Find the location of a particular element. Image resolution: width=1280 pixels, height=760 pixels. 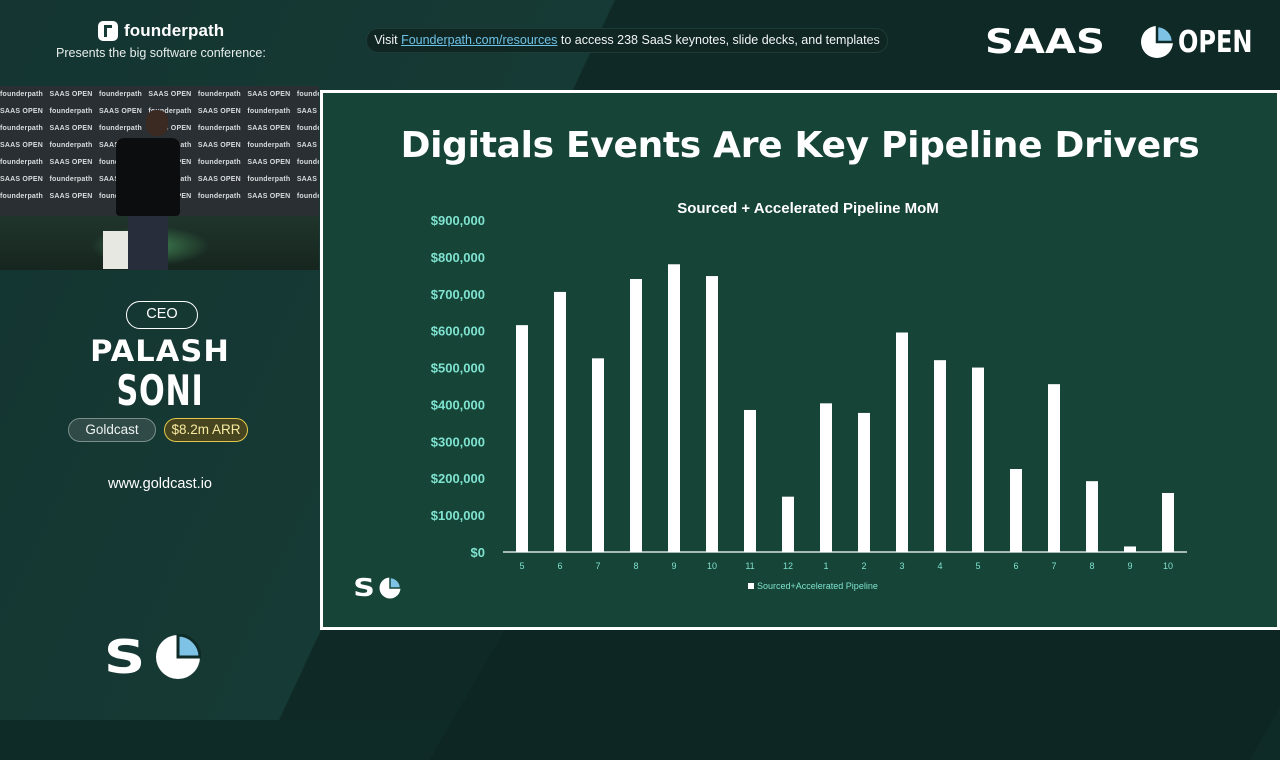

x-tick-label: 11 is located at coordinates (749, 566).